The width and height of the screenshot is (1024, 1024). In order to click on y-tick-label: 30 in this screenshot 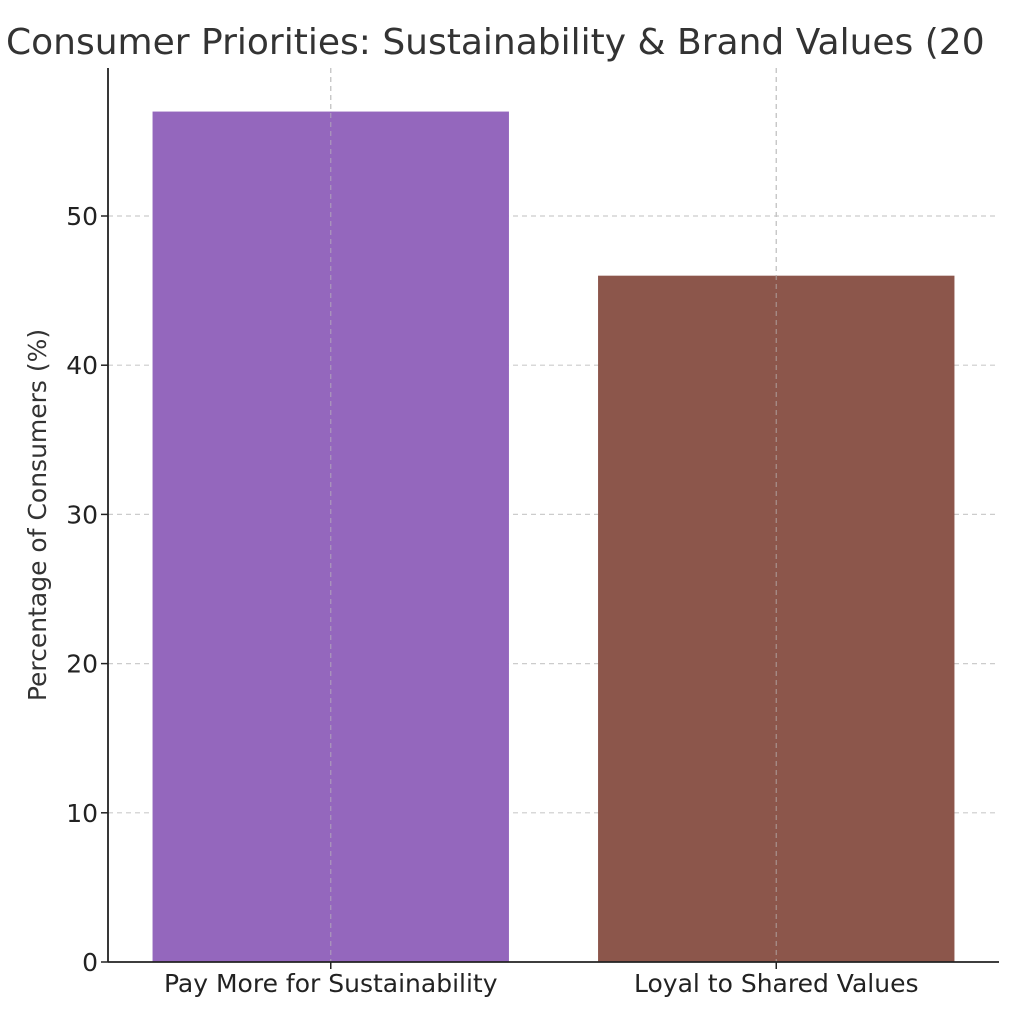, I will do `click(82, 514)`.